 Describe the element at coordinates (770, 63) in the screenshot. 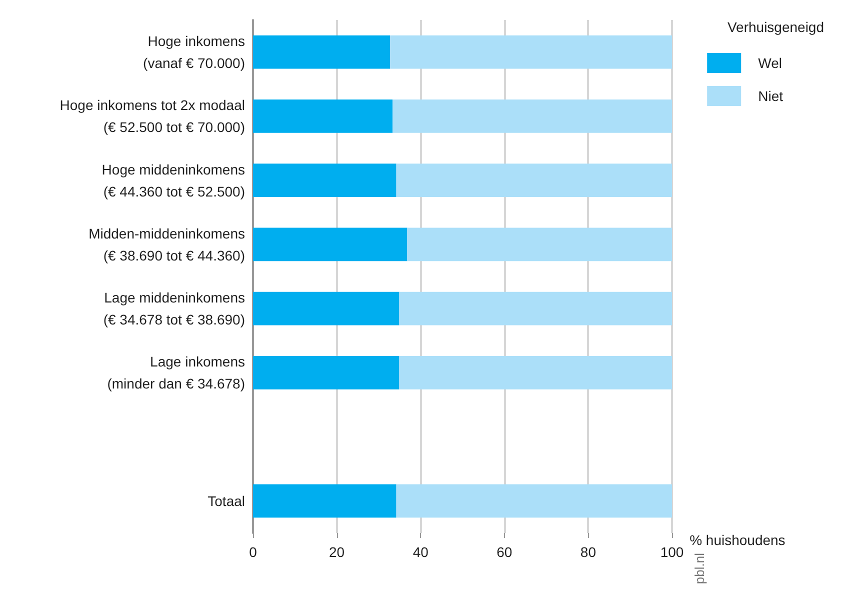

I see `legend-label: Wel` at that location.